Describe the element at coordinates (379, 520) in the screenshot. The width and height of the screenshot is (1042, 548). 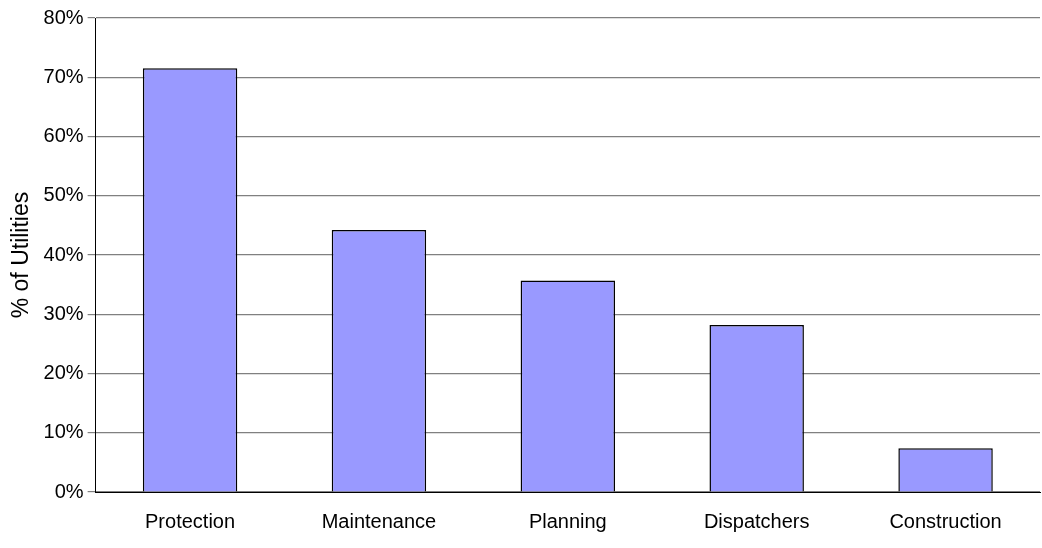
I see `x-tick-label: Maintenance` at that location.